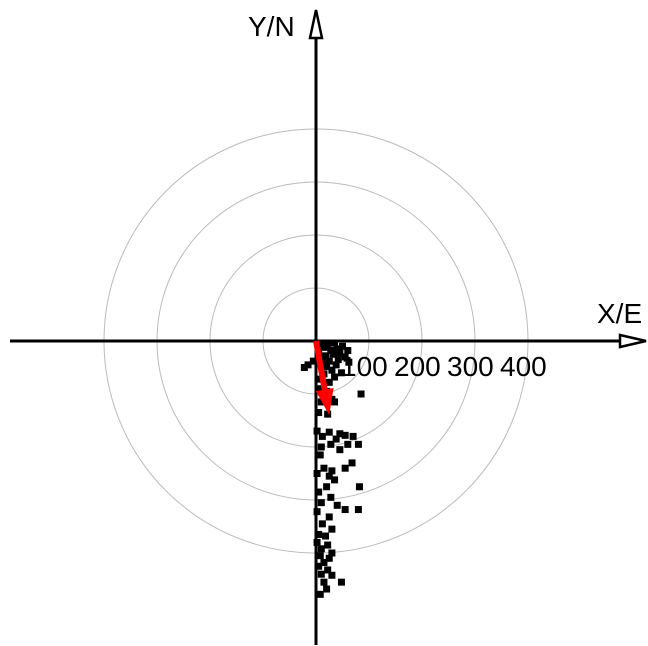 The image size is (648, 646). What do you see at coordinates (320, 365) in the screenshot?
I see `arrow-shaft` at bounding box center [320, 365].